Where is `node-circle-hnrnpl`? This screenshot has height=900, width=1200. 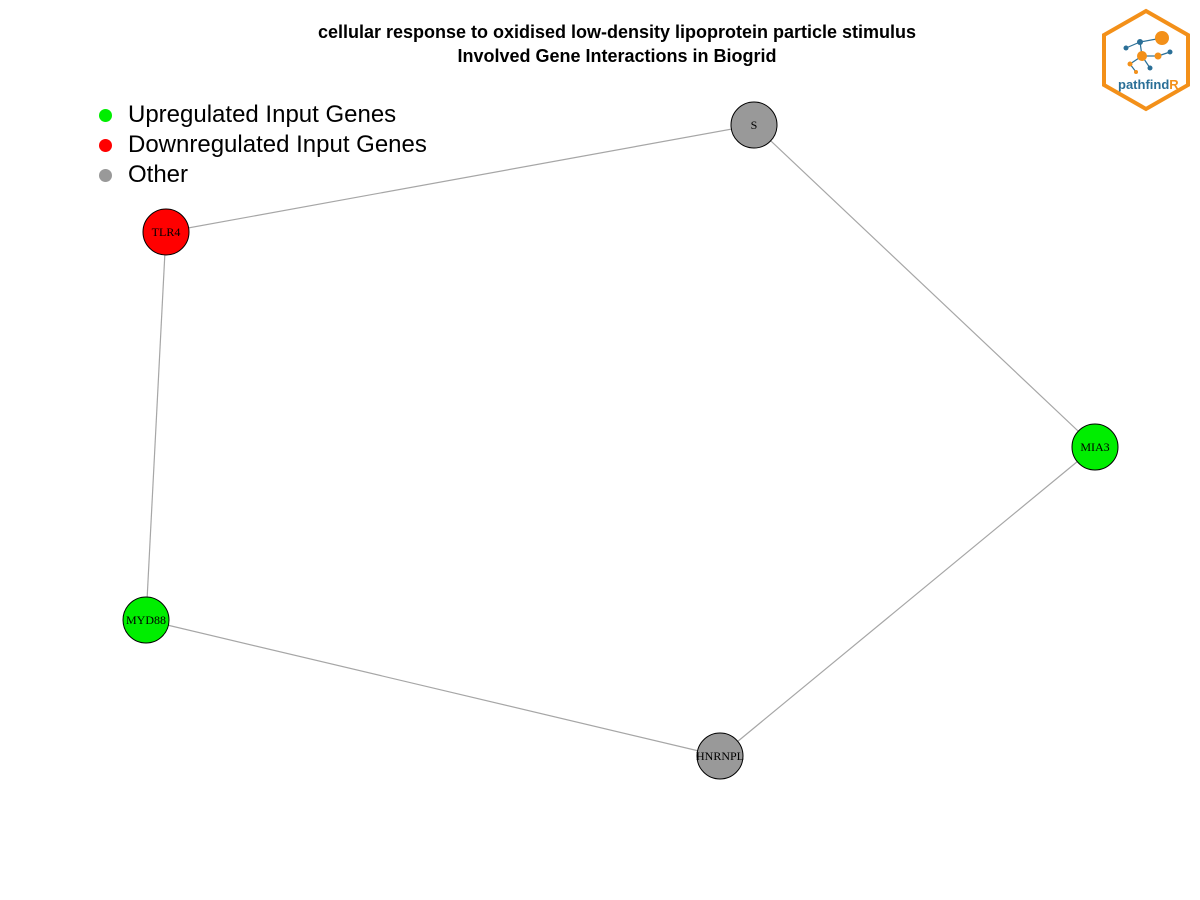 node-circle-hnrnpl is located at coordinates (720, 756).